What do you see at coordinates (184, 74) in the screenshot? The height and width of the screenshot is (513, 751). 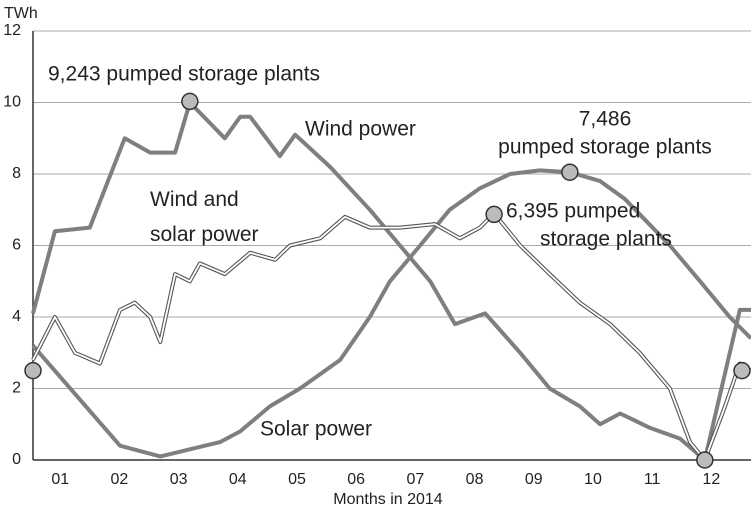 I see `annotation-text: 9,243 pumped storage plants` at bounding box center [184, 74].